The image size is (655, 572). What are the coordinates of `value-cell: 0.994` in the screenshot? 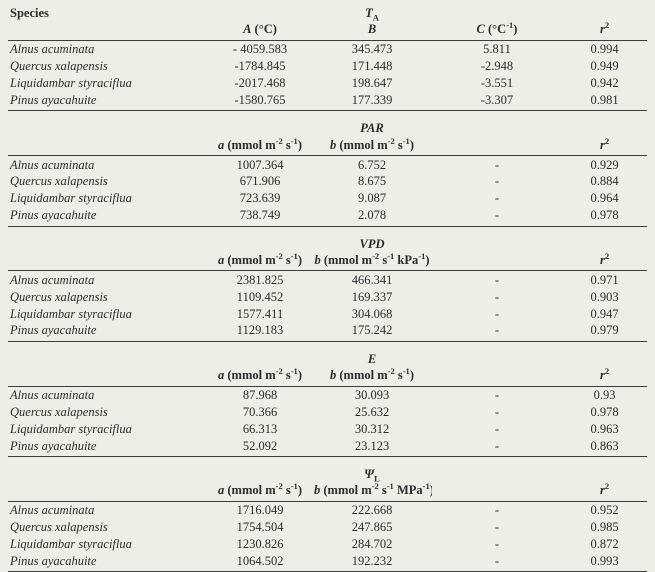 It's located at (604, 49).